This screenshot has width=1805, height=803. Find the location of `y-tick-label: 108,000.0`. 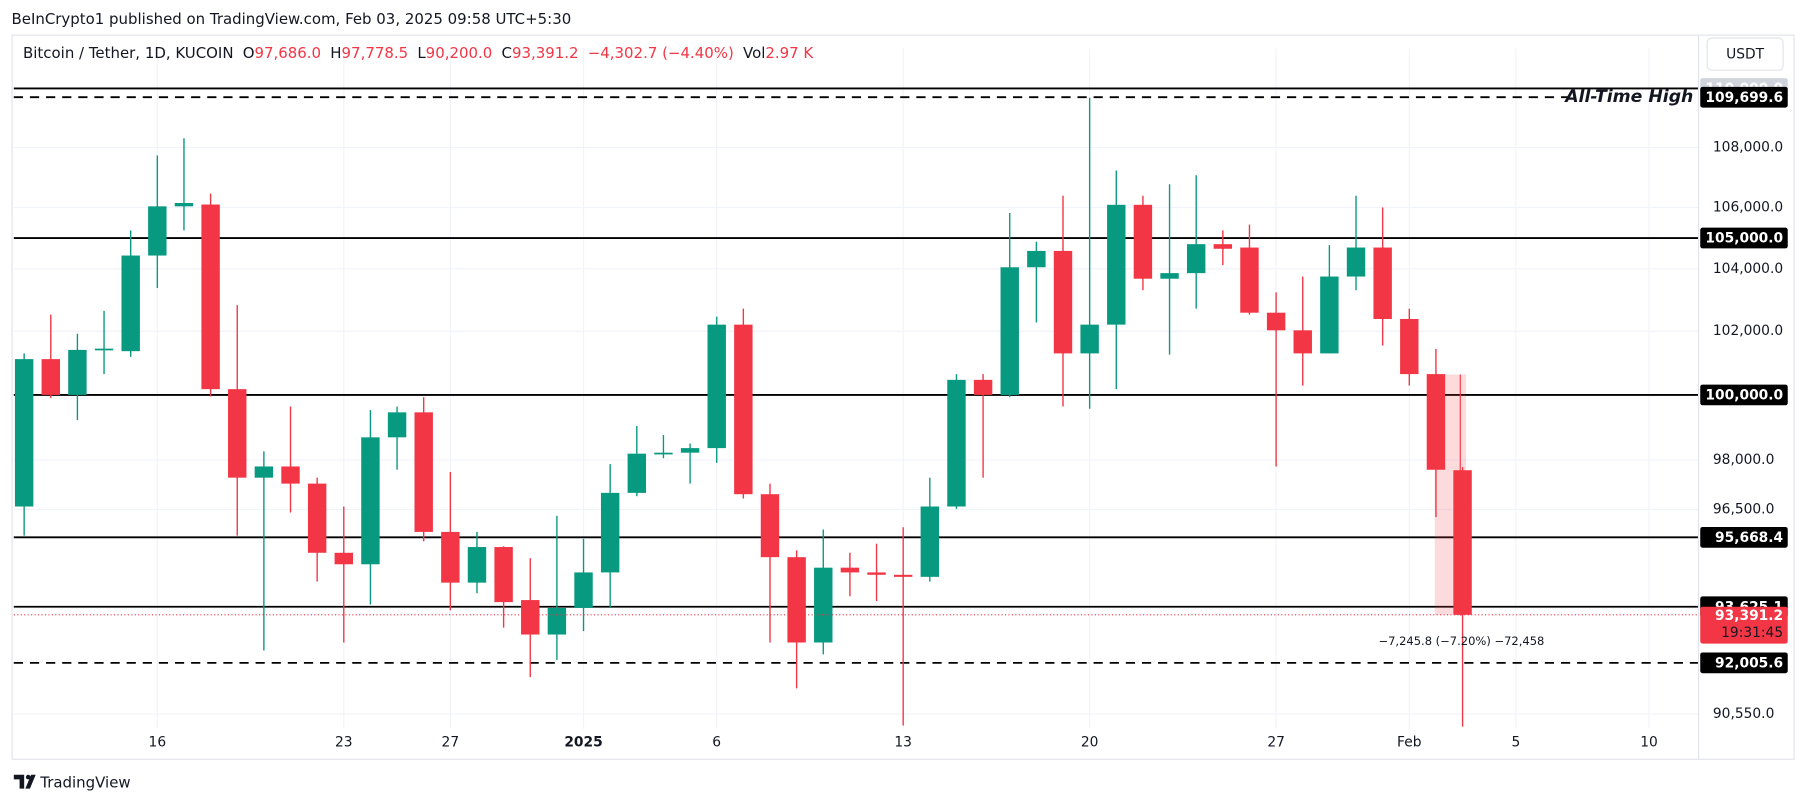

y-tick-label: 108,000.0 is located at coordinates (1748, 147).